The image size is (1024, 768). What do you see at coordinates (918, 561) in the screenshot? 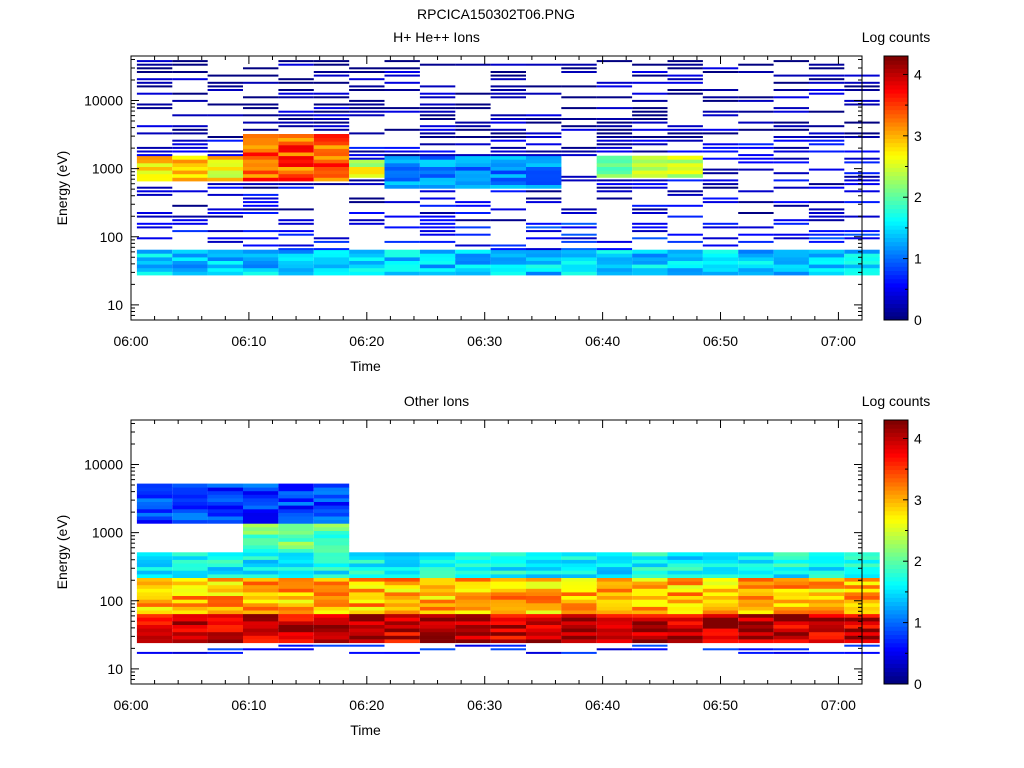
I see `colorbar-tick-label: 2` at bounding box center [918, 561].